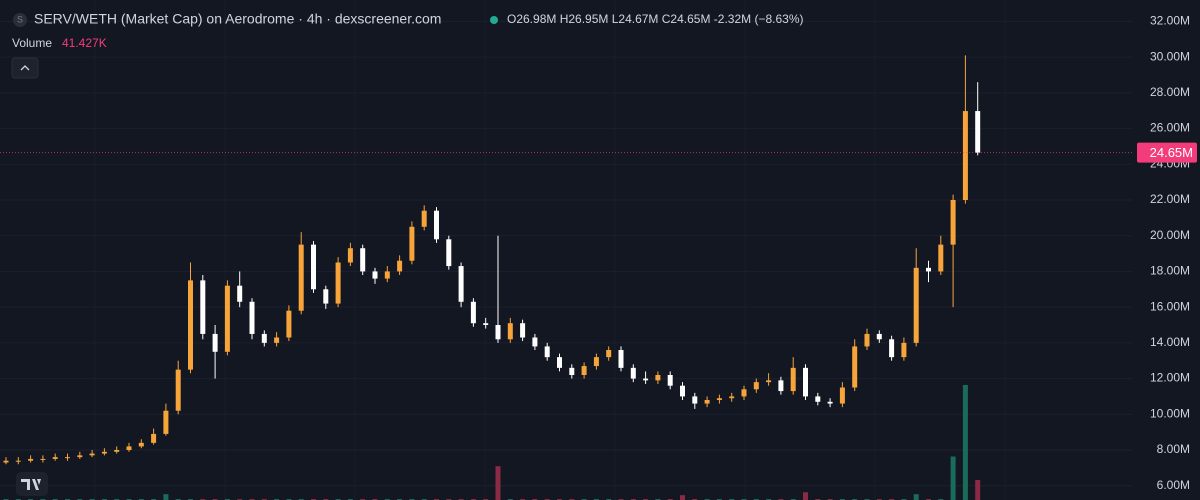  I want to click on y-tick-label: 8.00M, so click(1173, 449).